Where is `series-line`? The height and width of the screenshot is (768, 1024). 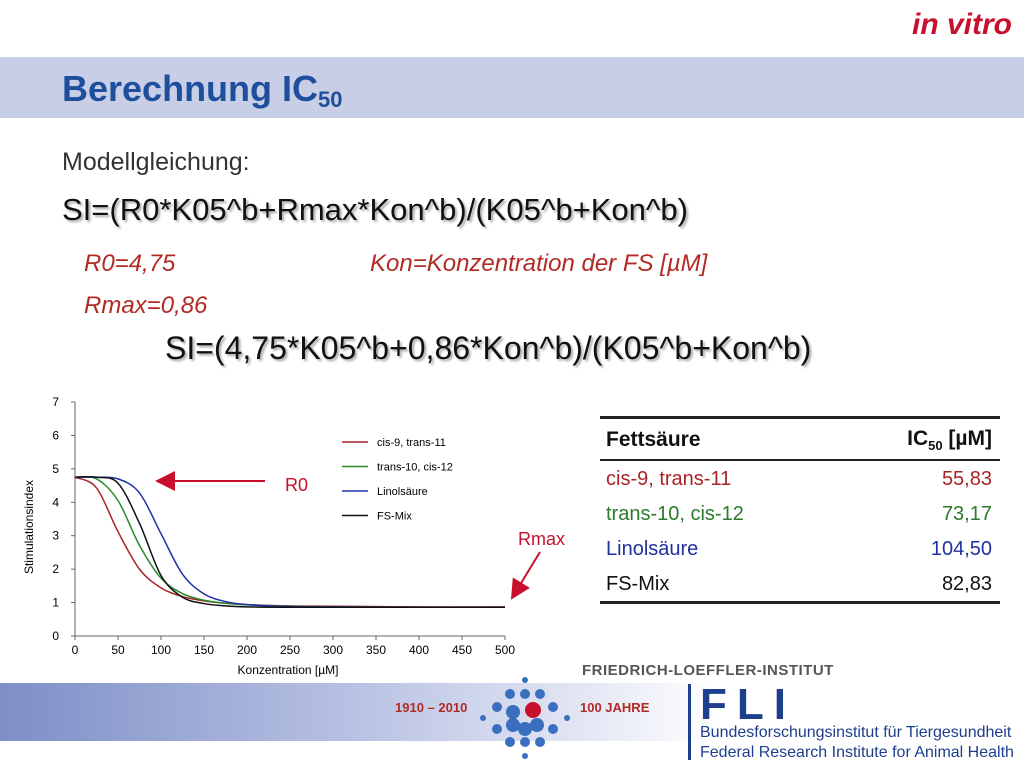
series-line is located at coordinates (290, 542).